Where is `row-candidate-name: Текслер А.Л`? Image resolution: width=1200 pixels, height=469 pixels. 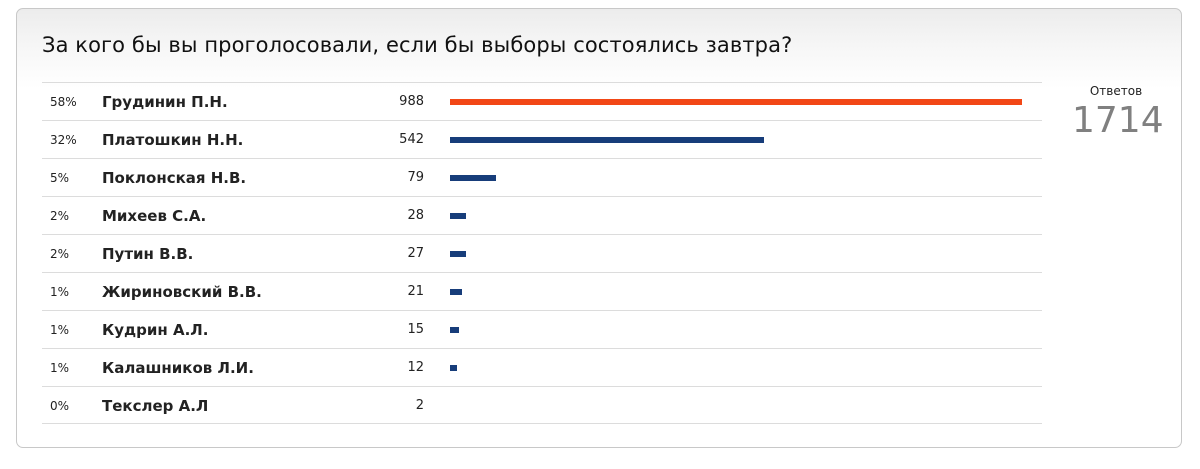 row-candidate-name: Текслер А.Л is located at coordinates (155, 406).